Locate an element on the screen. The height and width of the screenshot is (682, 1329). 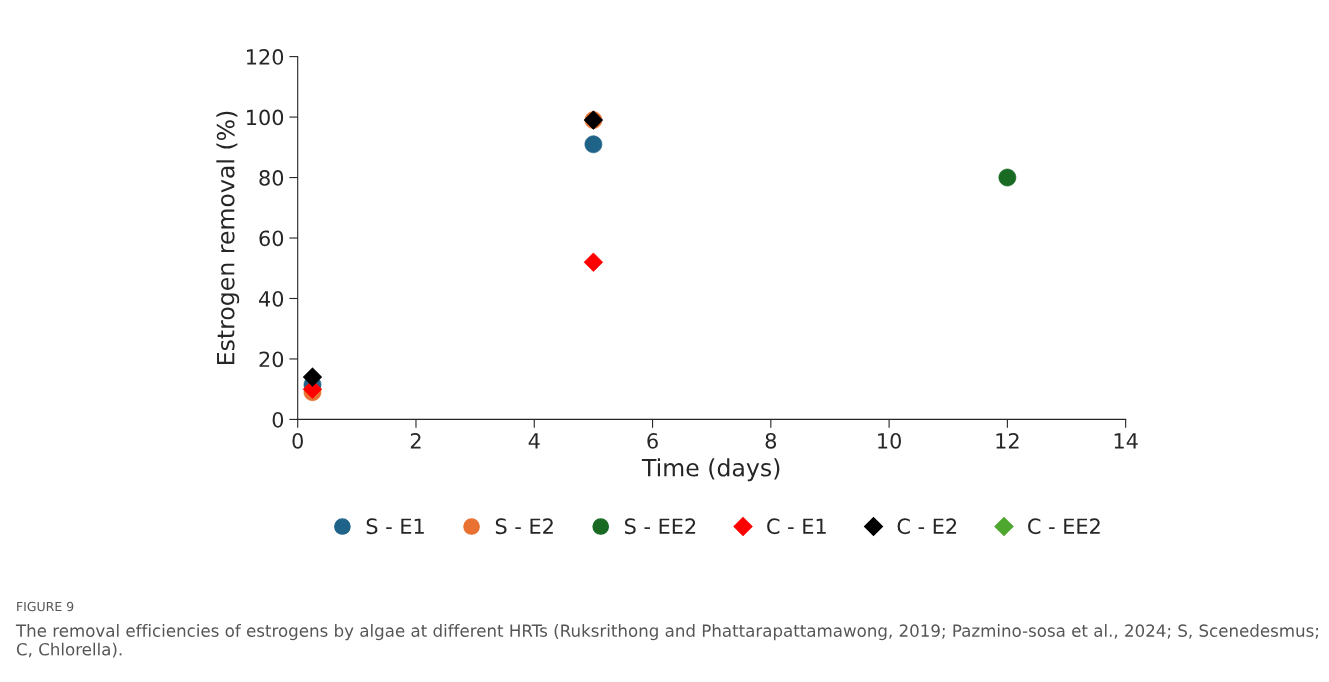
legend-label: C - EE2 is located at coordinates (1064, 526).